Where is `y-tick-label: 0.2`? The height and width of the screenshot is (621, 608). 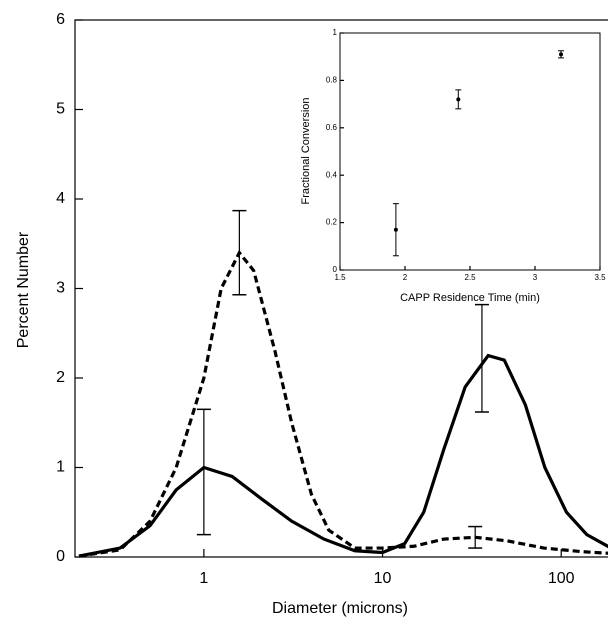
y-tick-label: 0.2 is located at coordinates (332, 222).